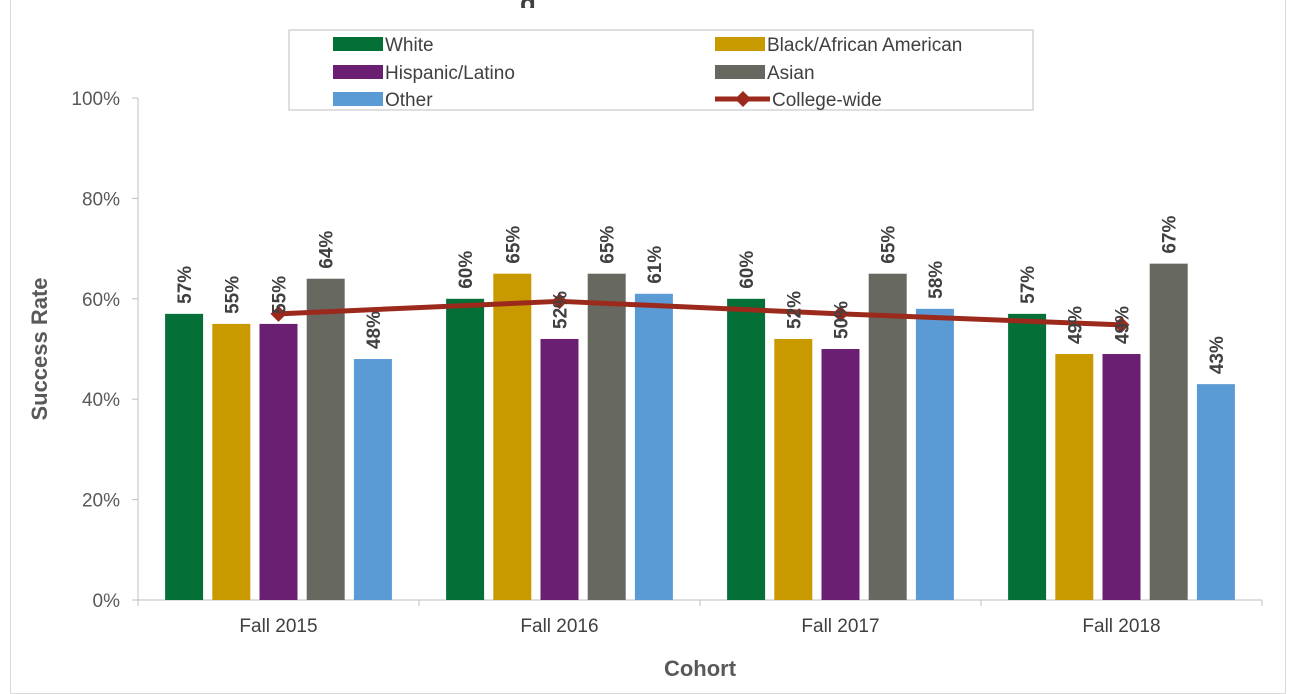  What do you see at coordinates (101, 199) in the screenshot?
I see `y-tick-label: 80%` at bounding box center [101, 199].